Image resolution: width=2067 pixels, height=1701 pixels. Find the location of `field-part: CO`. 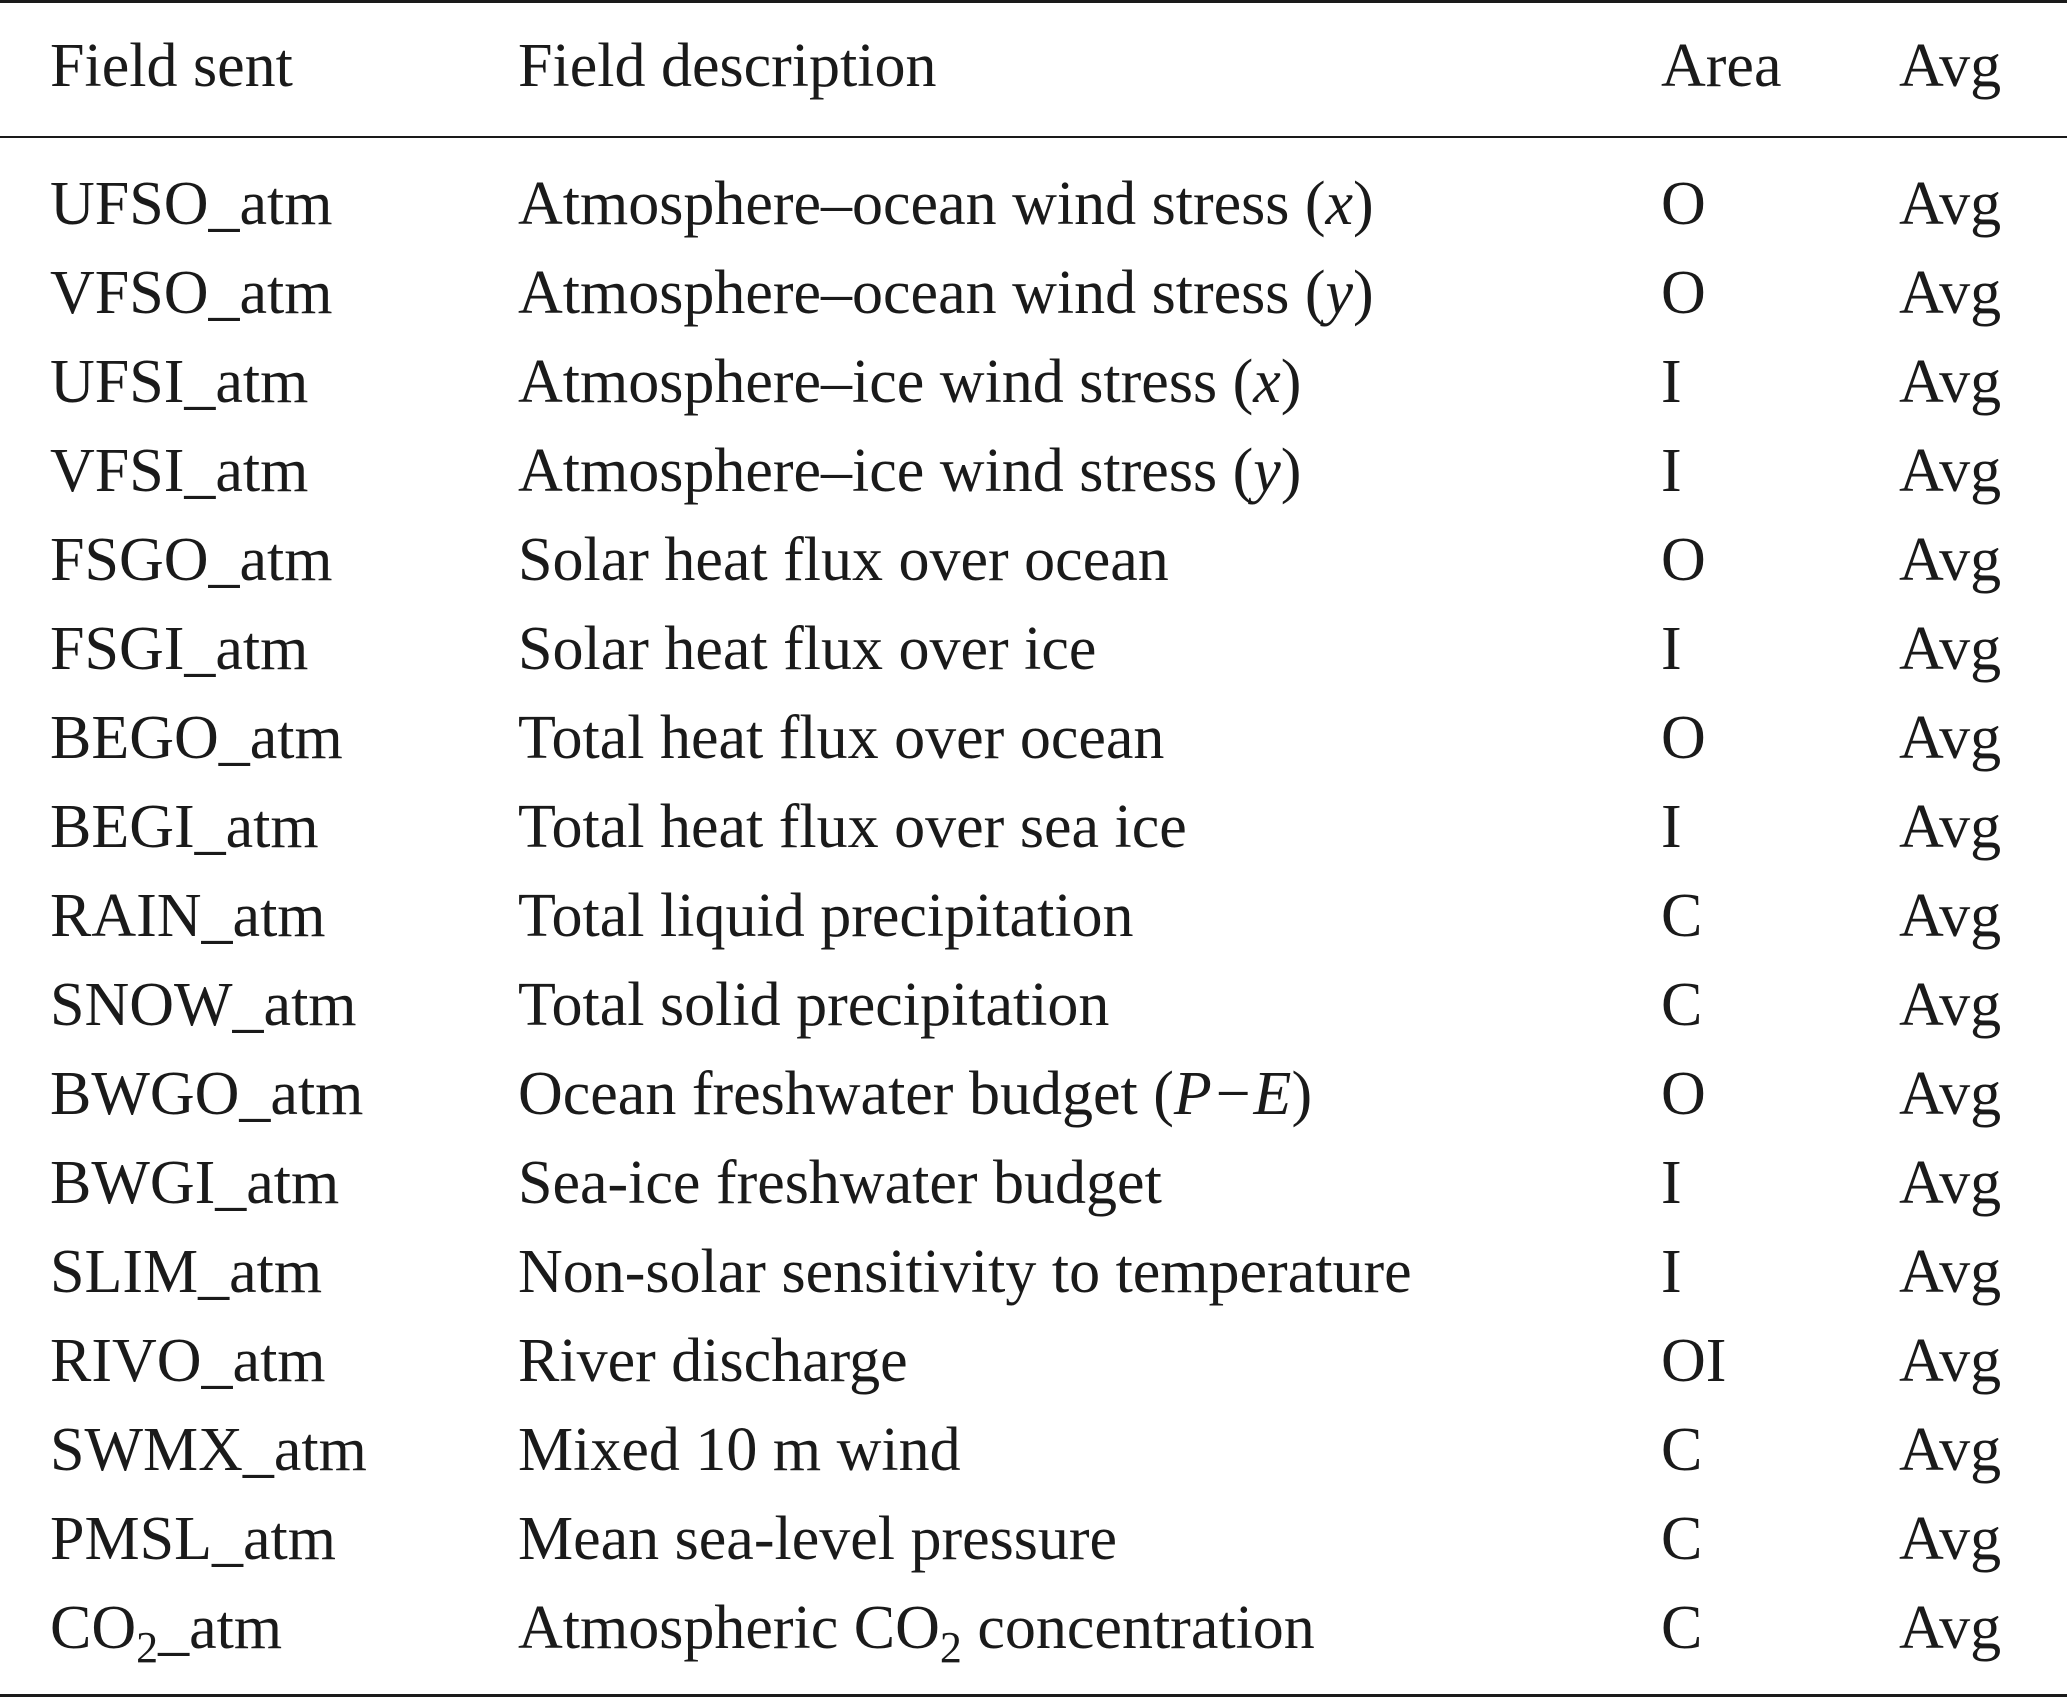

field-part: CO is located at coordinates (93, 1628).